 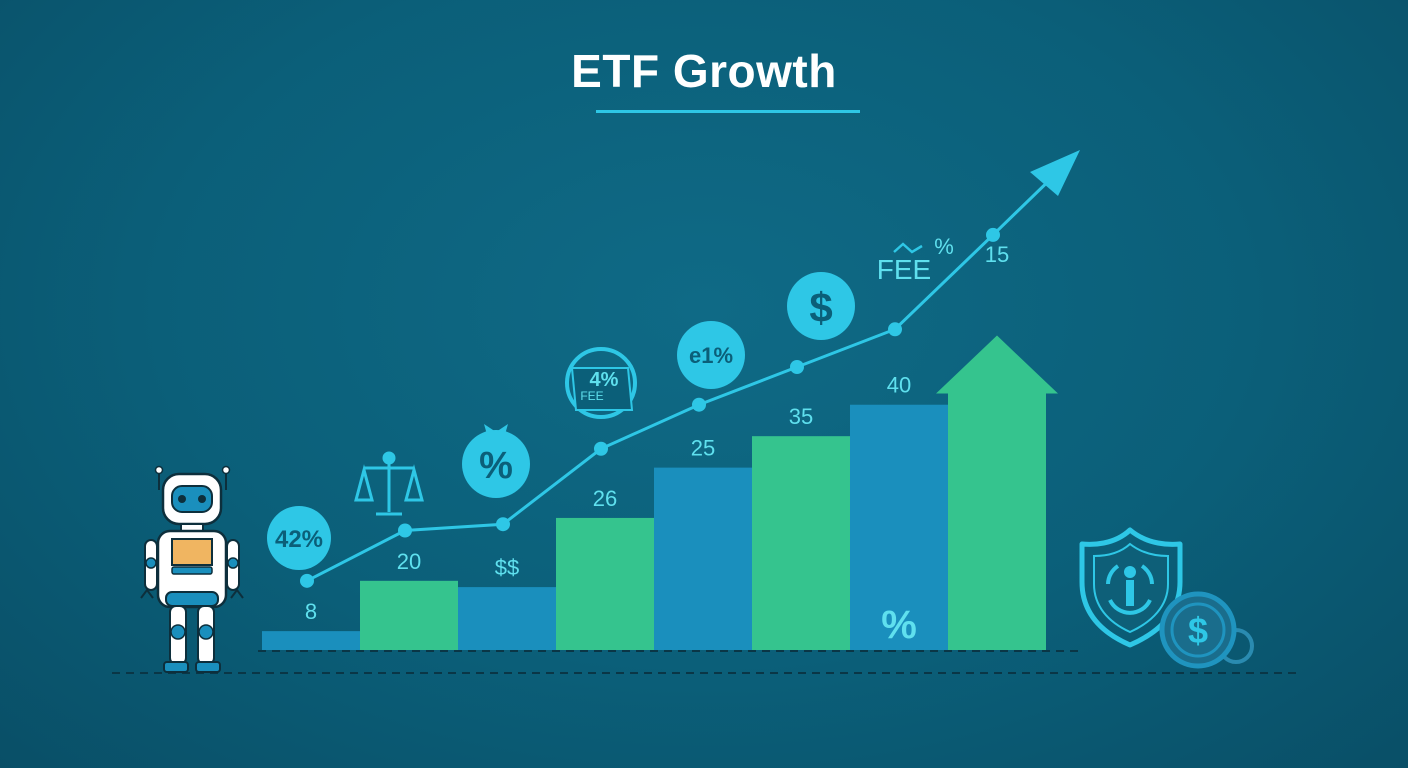 What do you see at coordinates (908, 248) in the screenshot?
I see `fee-label-icon` at bounding box center [908, 248].